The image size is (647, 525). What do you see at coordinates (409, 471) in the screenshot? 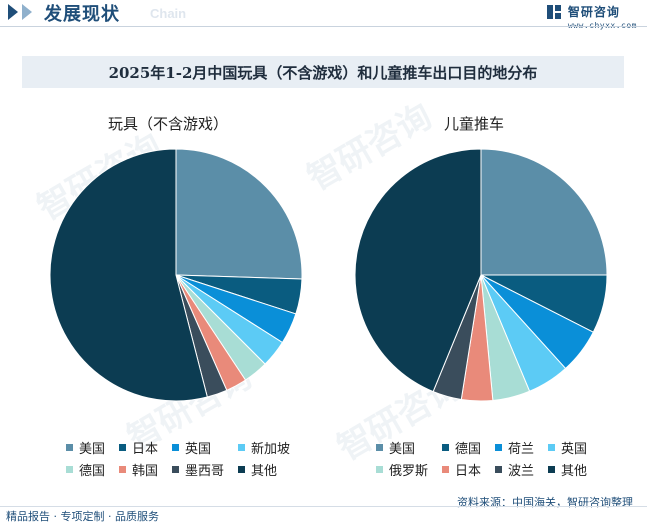
I see `legend-label: 俄罗斯` at bounding box center [409, 471].